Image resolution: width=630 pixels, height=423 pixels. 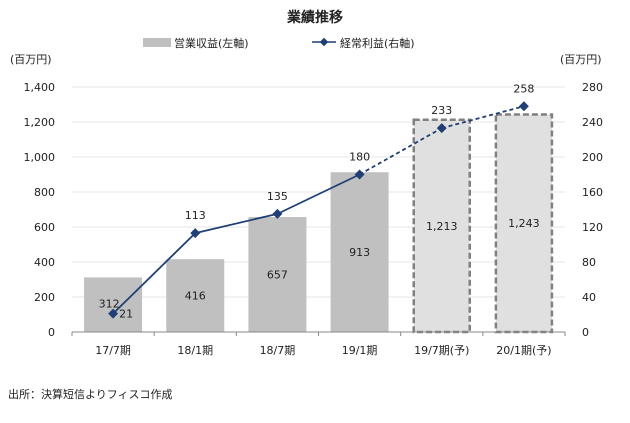 What do you see at coordinates (44, 227) in the screenshot?
I see `left-tick-label: 600` at bounding box center [44, 227].